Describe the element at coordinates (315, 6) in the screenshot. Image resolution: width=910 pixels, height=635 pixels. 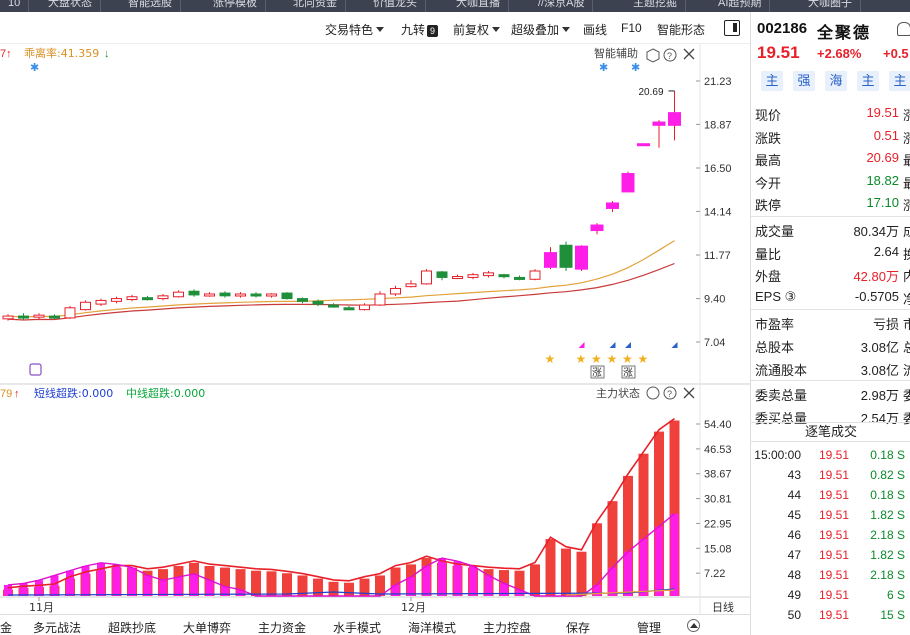
I see `top-tab: 北向资金` at that location.